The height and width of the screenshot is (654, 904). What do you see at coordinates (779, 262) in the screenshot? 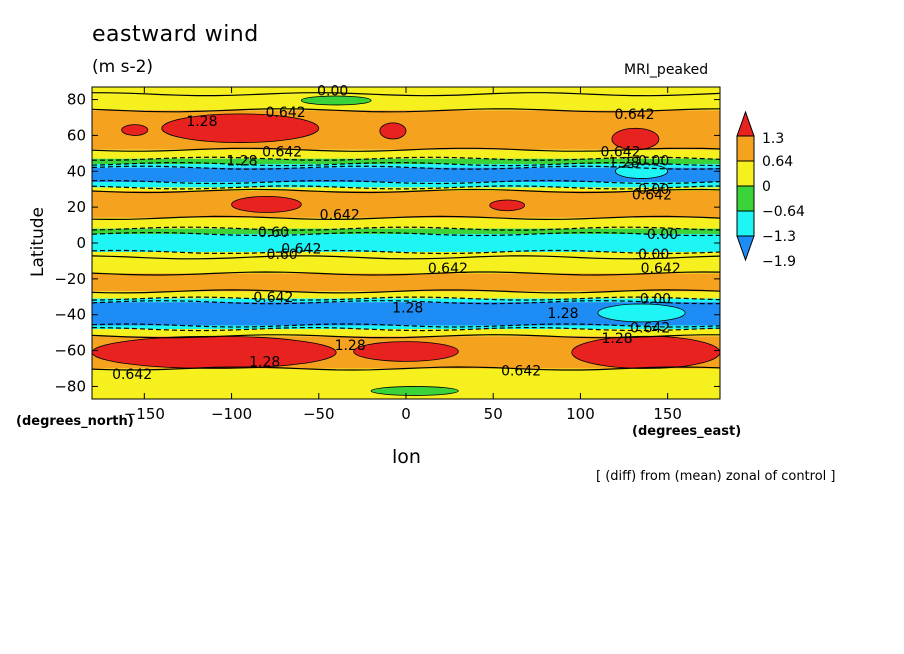
I see `colorbar-label-5: −1.9` at bounding box center [779, 262].